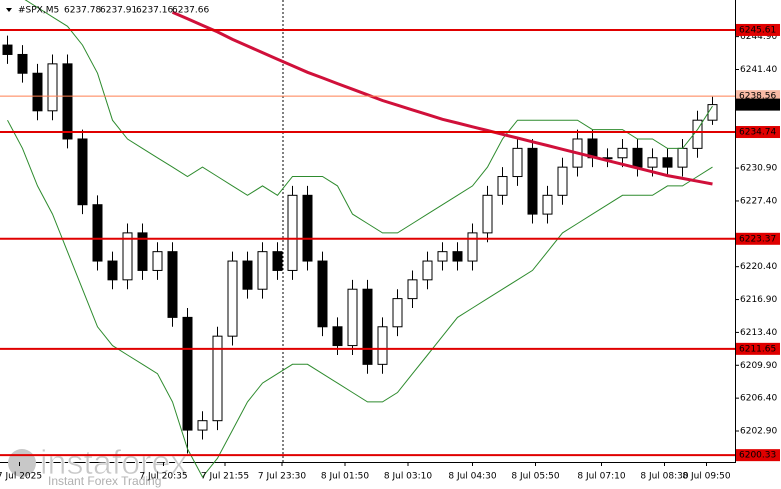  Describe the element at coordinates (757, 97) in the screenshot. I see `level-label: 6238.56` at that location.